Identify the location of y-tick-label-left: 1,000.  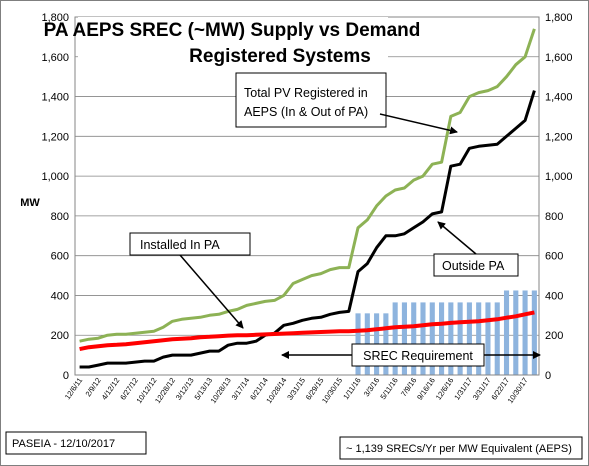
(55, 177).